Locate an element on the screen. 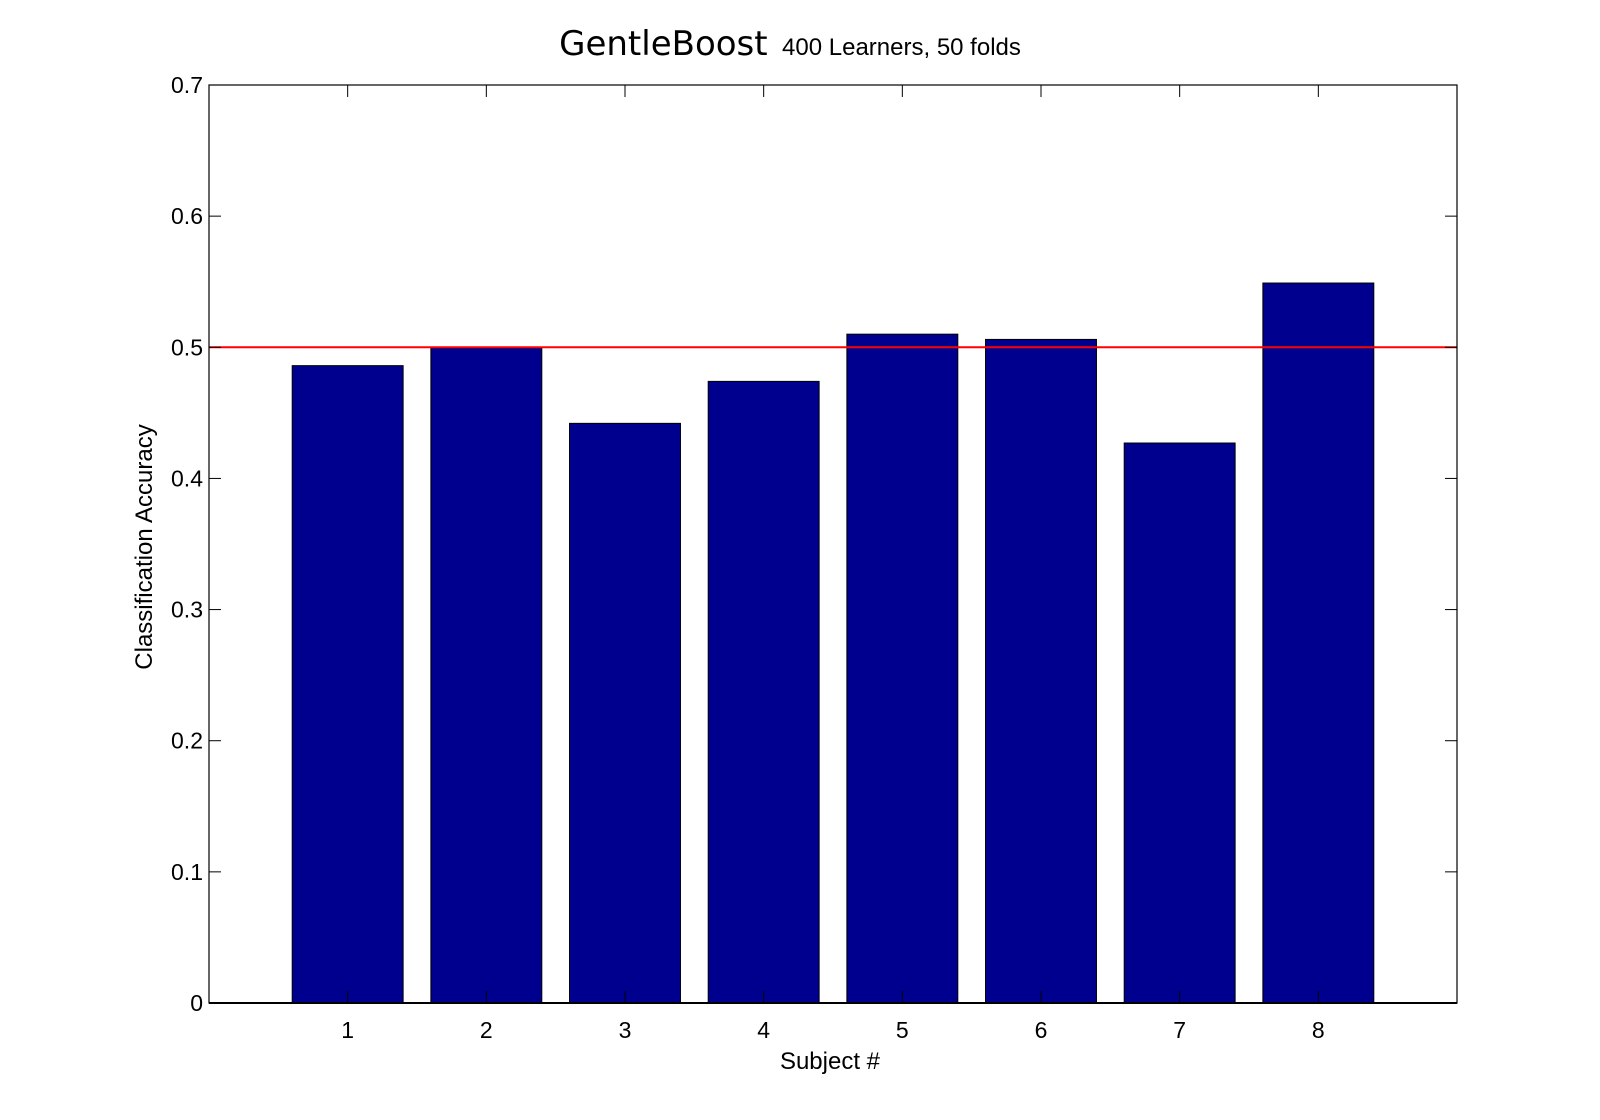  y-tick-label: 0.3 is located at coordinates (187, 610).